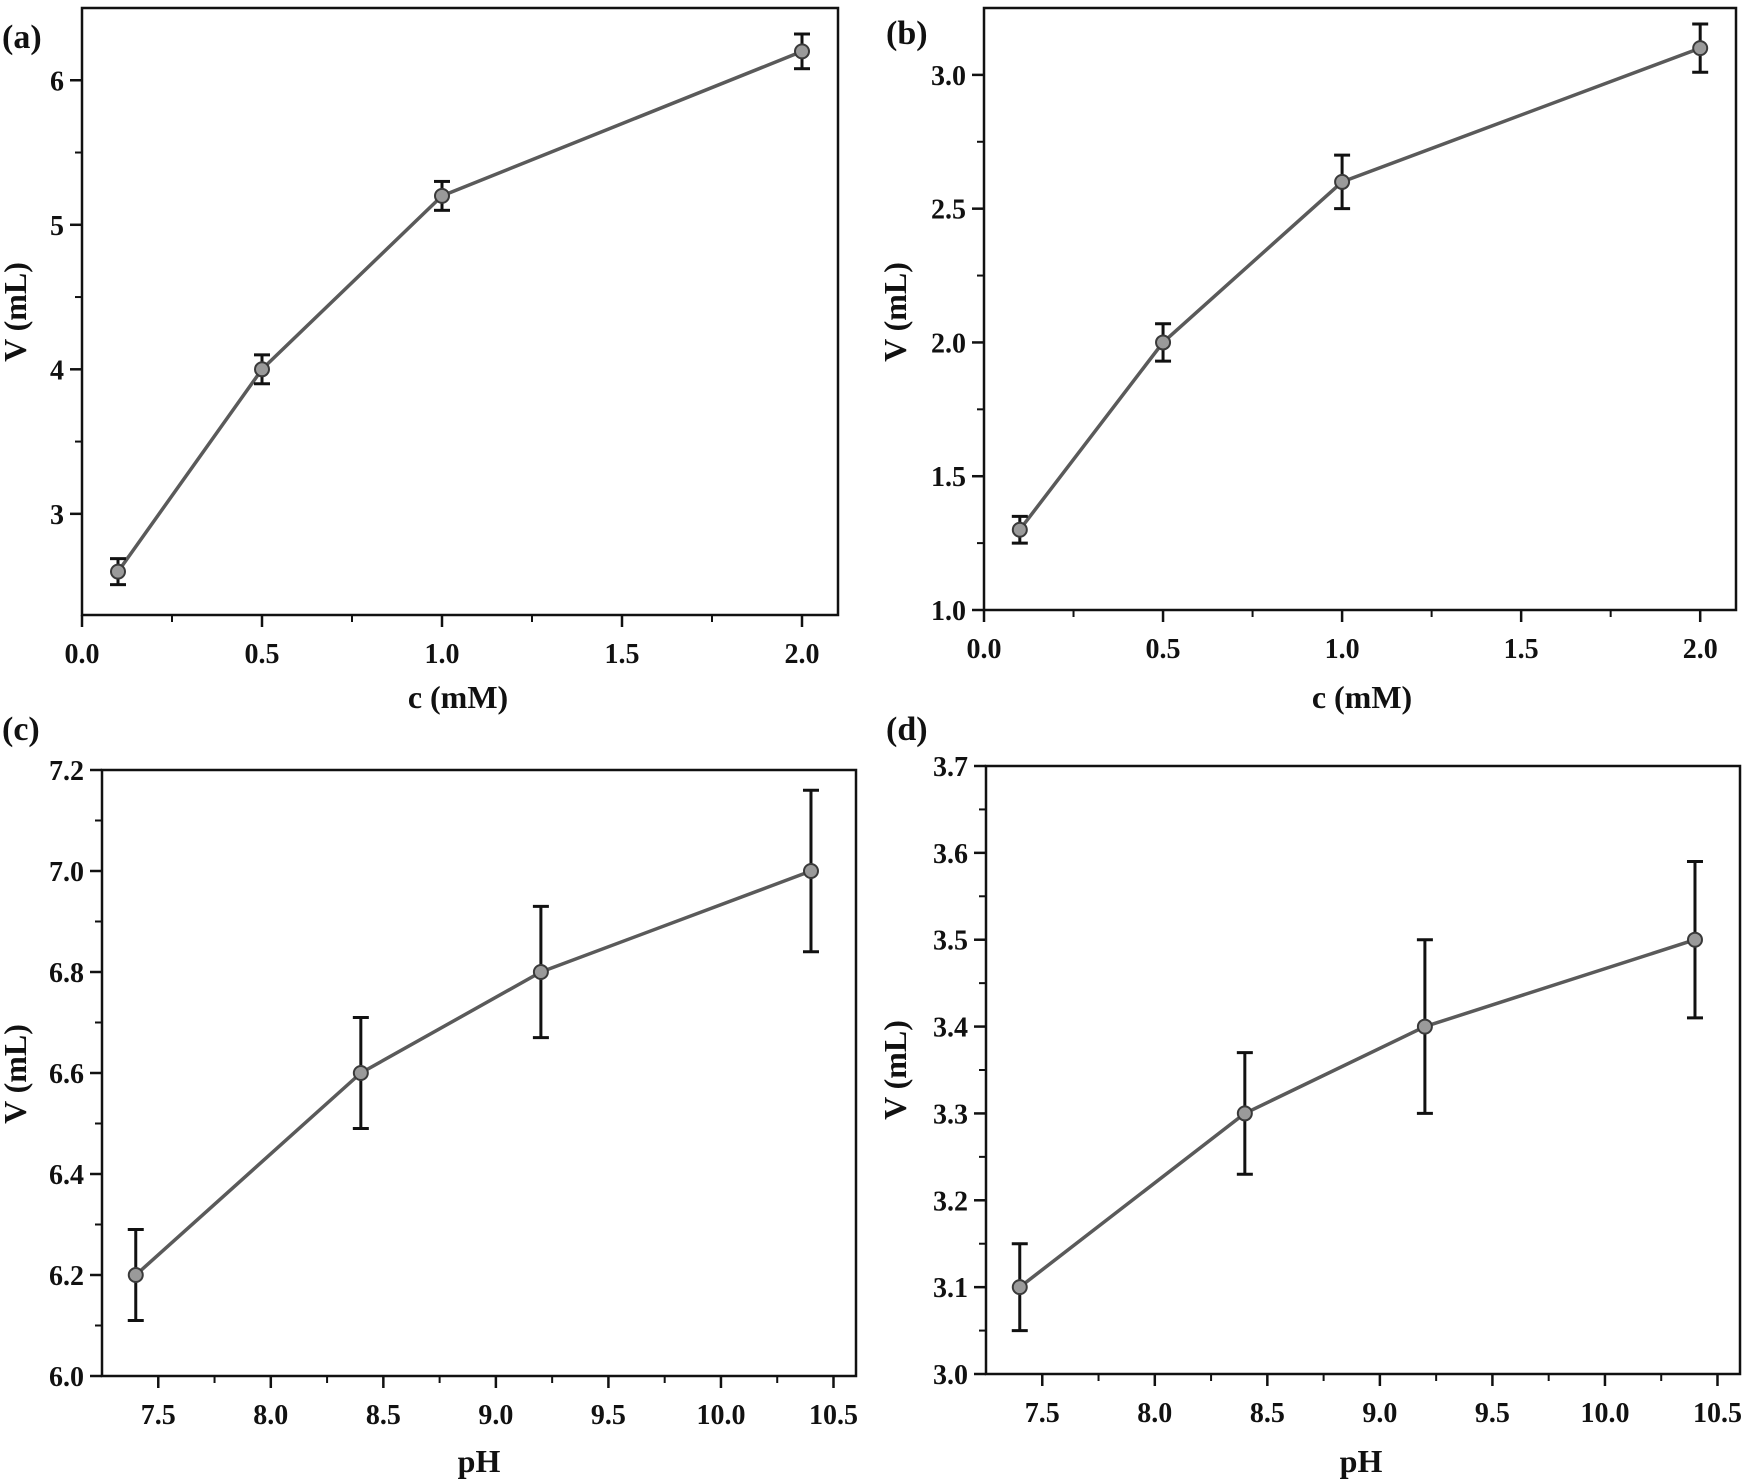 This screenshot has height=1483, width=1750. I want to click on panel-label: (d), so click(907, 729).